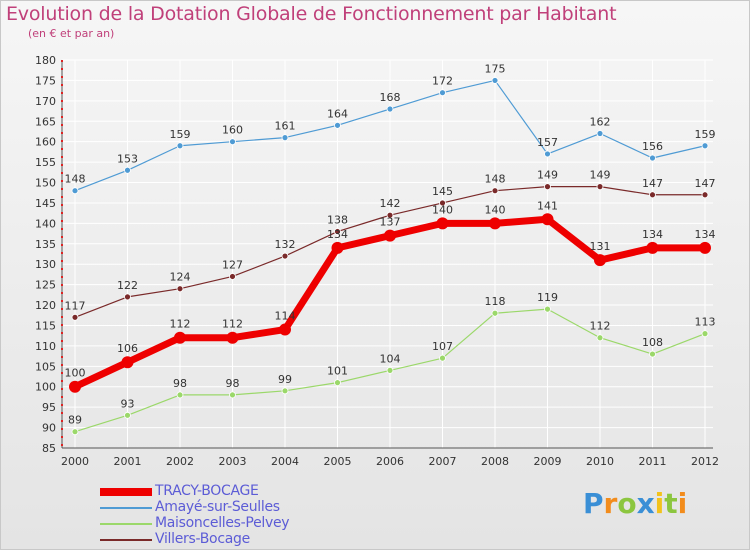 This screenshot has height=550, width=750. I want to click on x-tick-label: 2008, so click(495, 461).